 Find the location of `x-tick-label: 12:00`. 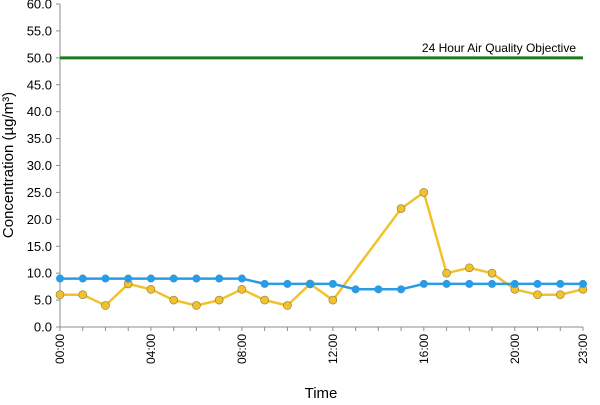

x-tick-label: 12:00 is located at coordinates (333, 349).